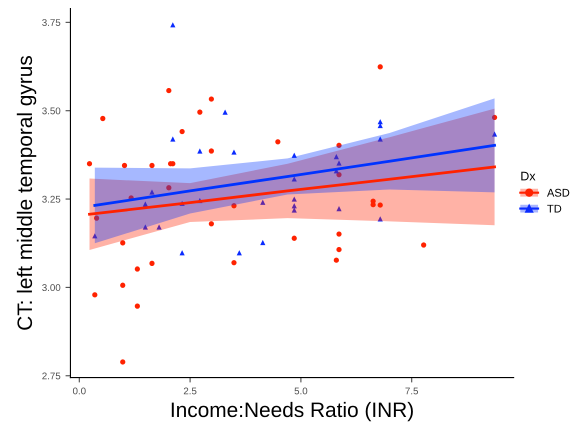 The height and width of the screenshot is (429, 587). What do you see at coordinates (554, 208) in the screenshot?
I see `legend-label: TD` at bounding box center [554, 208].